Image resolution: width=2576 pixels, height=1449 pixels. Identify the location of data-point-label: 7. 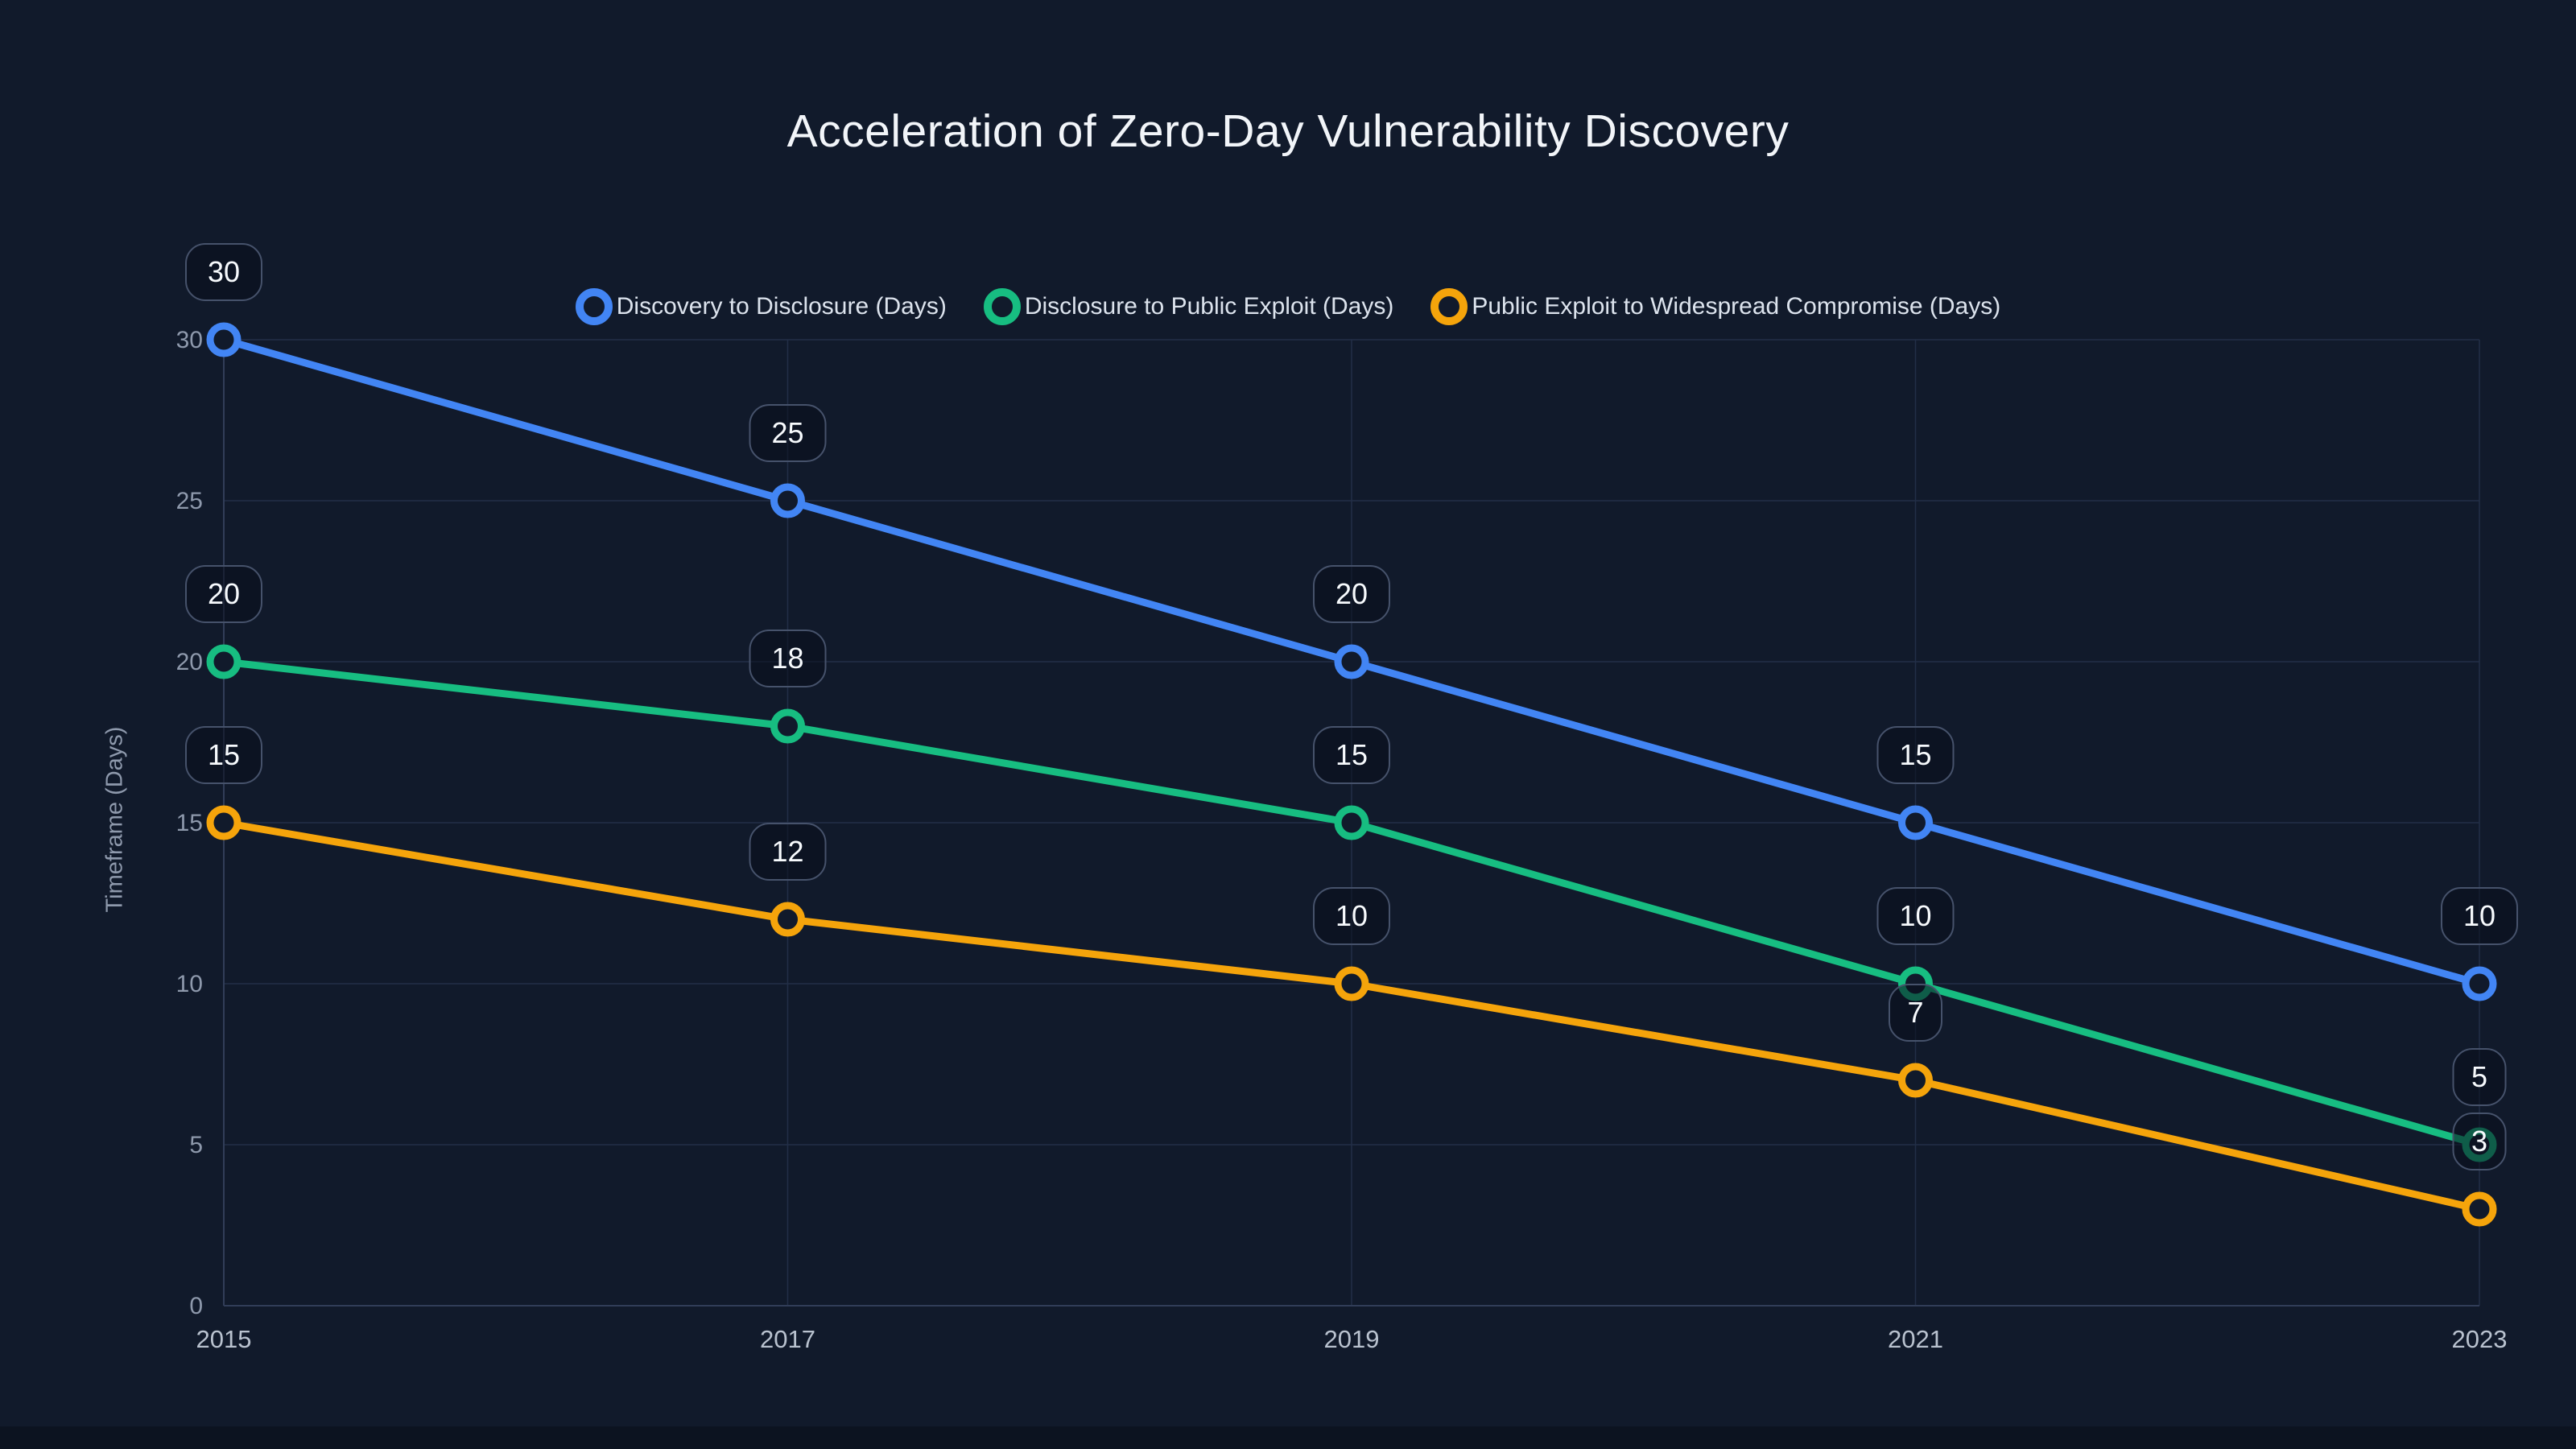
(1915, 1013).